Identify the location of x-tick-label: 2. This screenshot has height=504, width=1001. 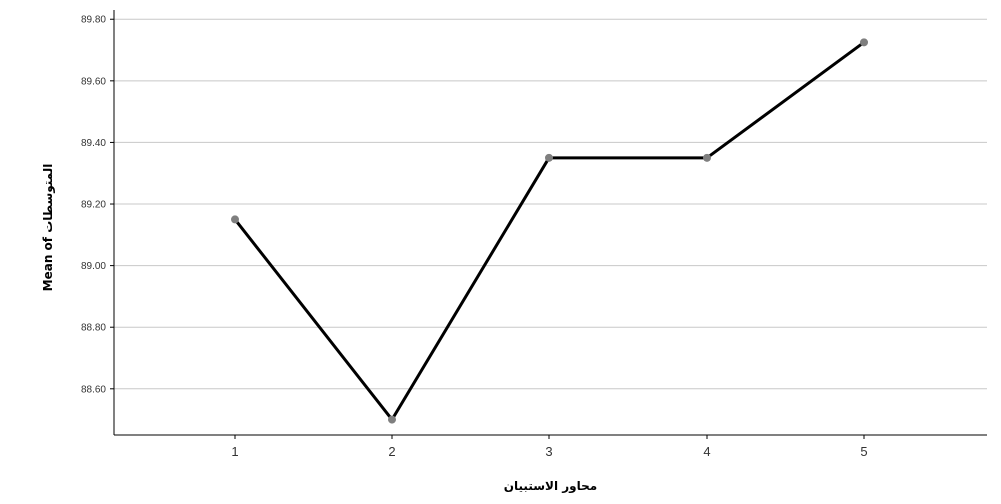
(391, 451).